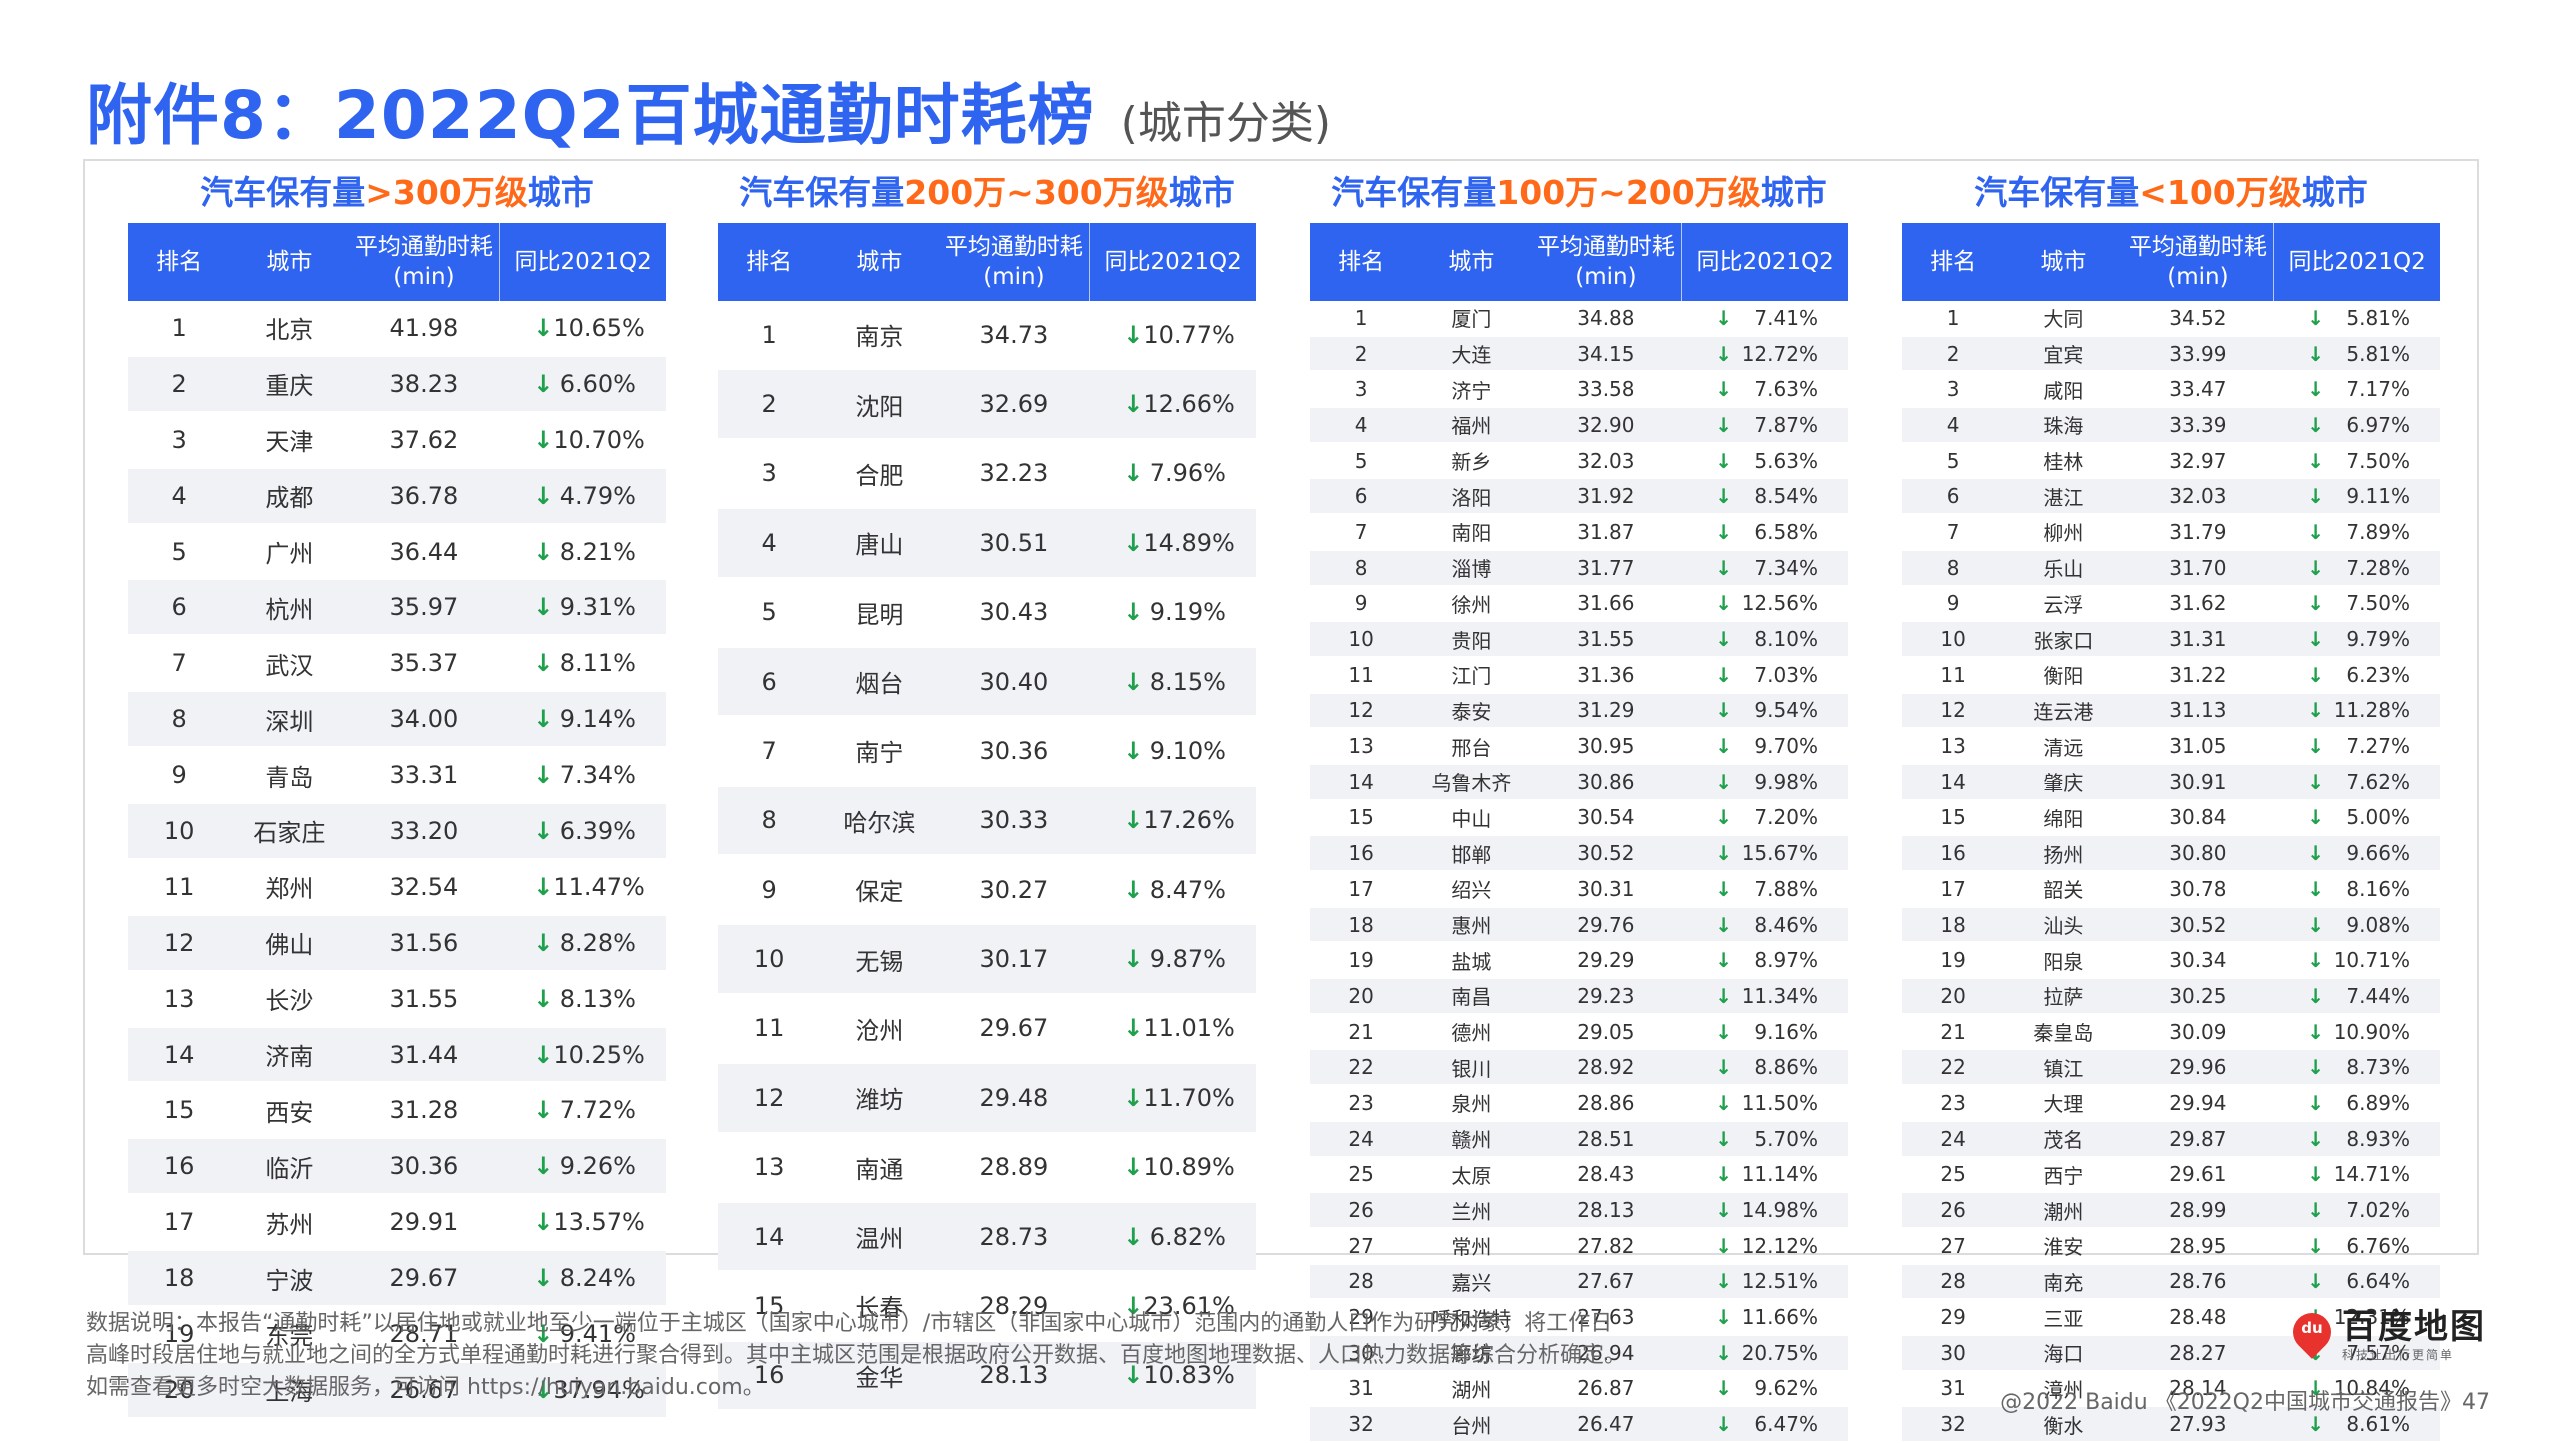 The image size is (2560, 1443). What do you see at coordinates (1606, 424) in the screenshot?
I see `time-cell: 32.90` at bounding box center [1606, 424].